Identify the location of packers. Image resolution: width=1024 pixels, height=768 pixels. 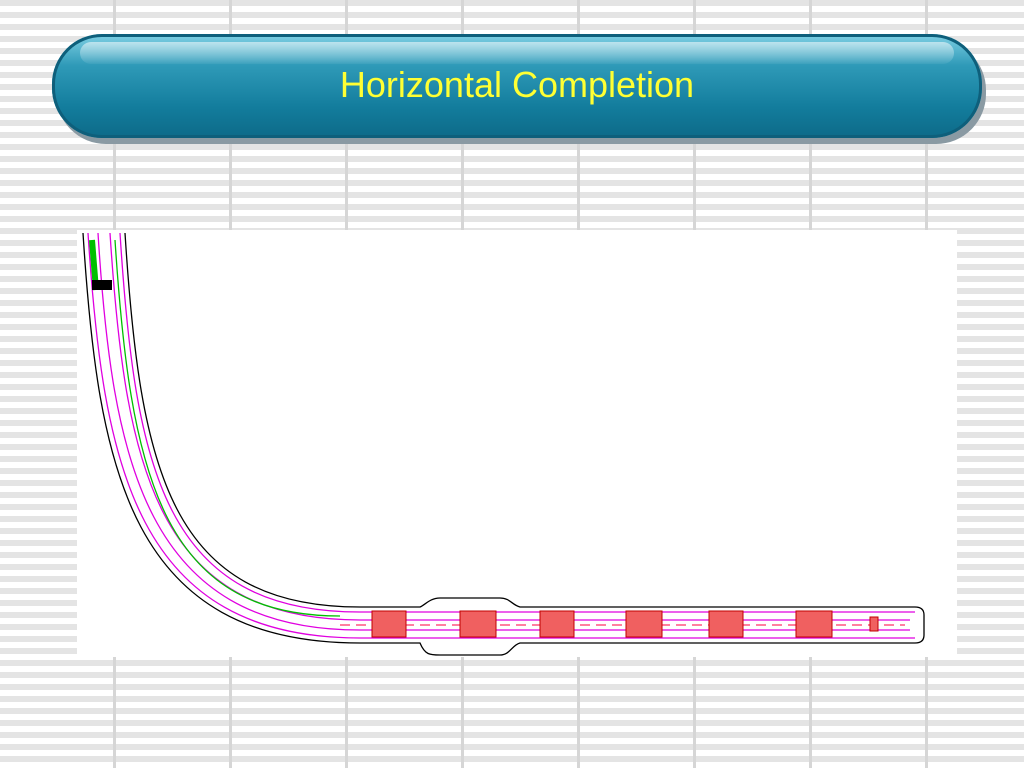
(625, 624).